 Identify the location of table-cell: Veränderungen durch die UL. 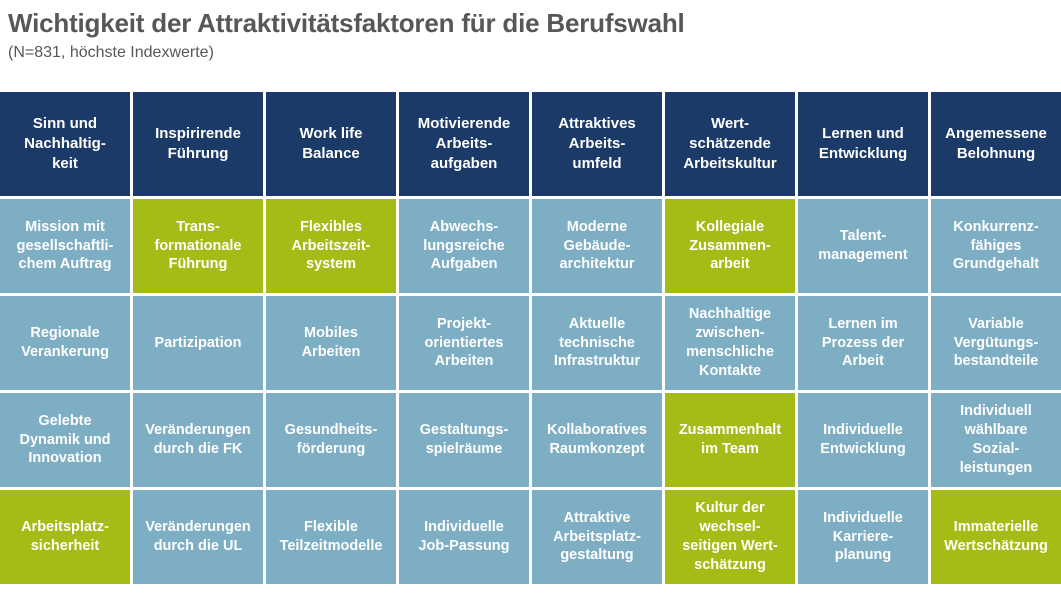
(198, 537).